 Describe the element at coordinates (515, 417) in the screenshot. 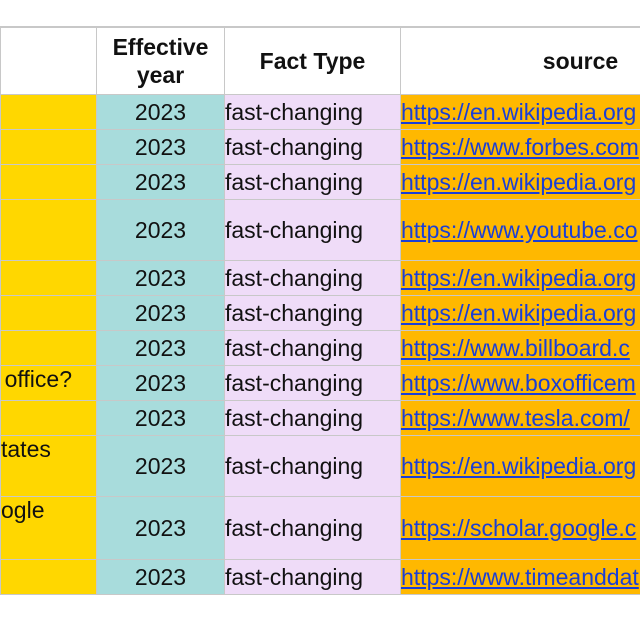

I see `source-link: https://www.tesla.com/` at that location.